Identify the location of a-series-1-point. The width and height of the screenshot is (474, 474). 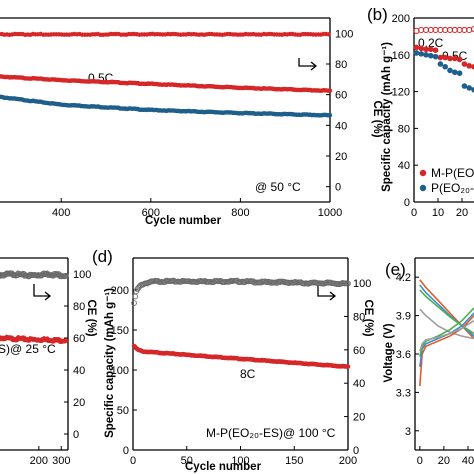
(330, 90).